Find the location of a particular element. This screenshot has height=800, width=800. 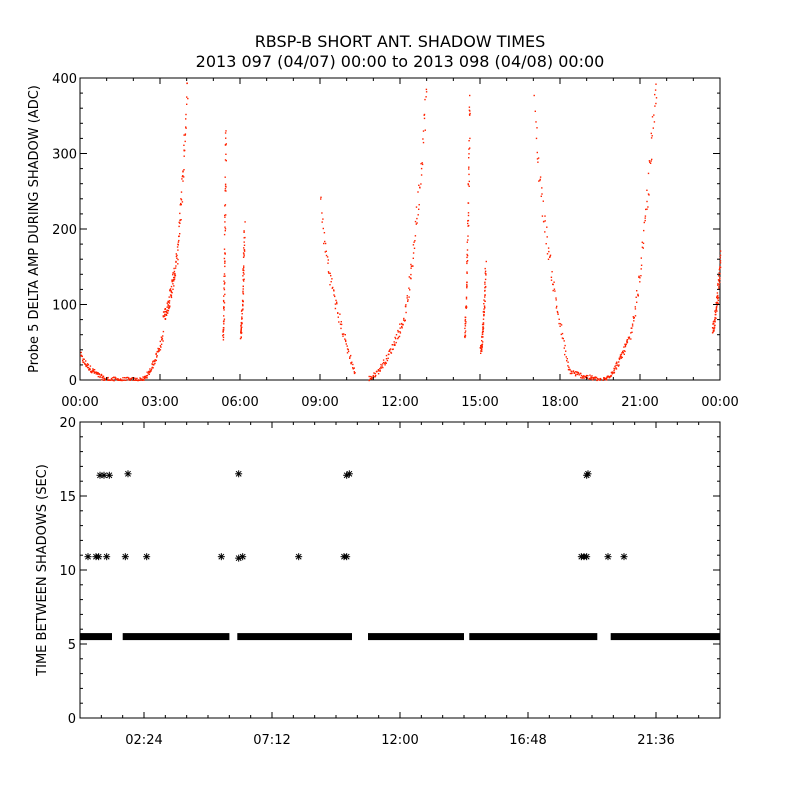

bottom-y-tick-label: 5 is located at coordinates (72, 645).